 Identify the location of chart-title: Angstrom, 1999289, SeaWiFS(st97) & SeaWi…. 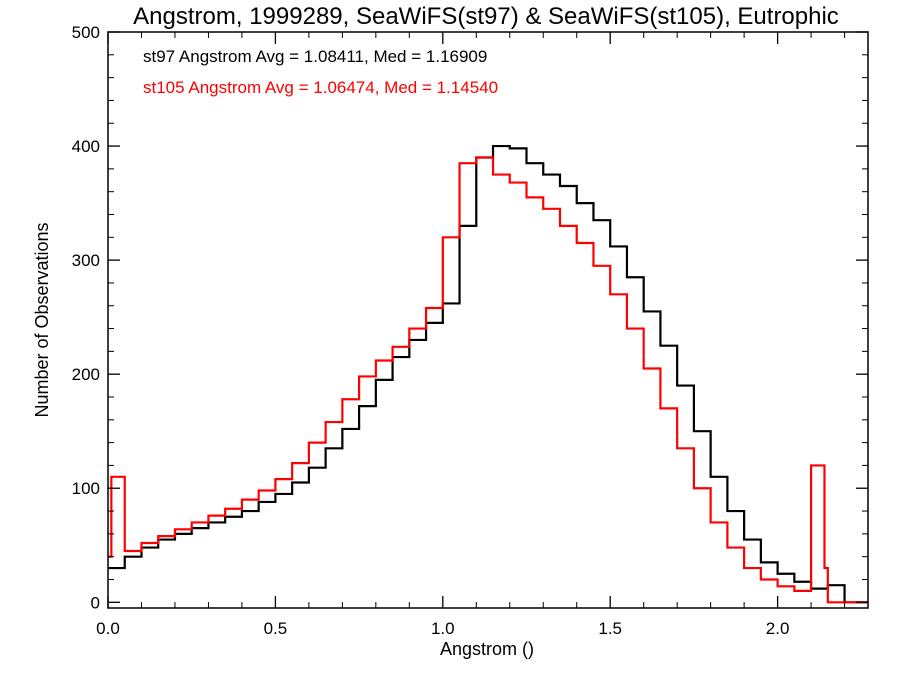
(486, 16).